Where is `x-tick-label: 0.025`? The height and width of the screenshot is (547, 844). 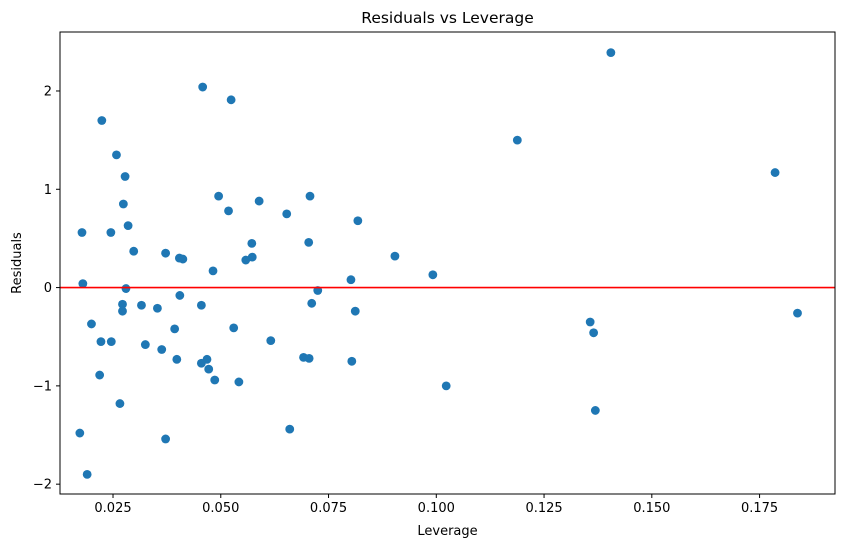 x-tick-label: 0.025 is located at coordinates (112, 508).